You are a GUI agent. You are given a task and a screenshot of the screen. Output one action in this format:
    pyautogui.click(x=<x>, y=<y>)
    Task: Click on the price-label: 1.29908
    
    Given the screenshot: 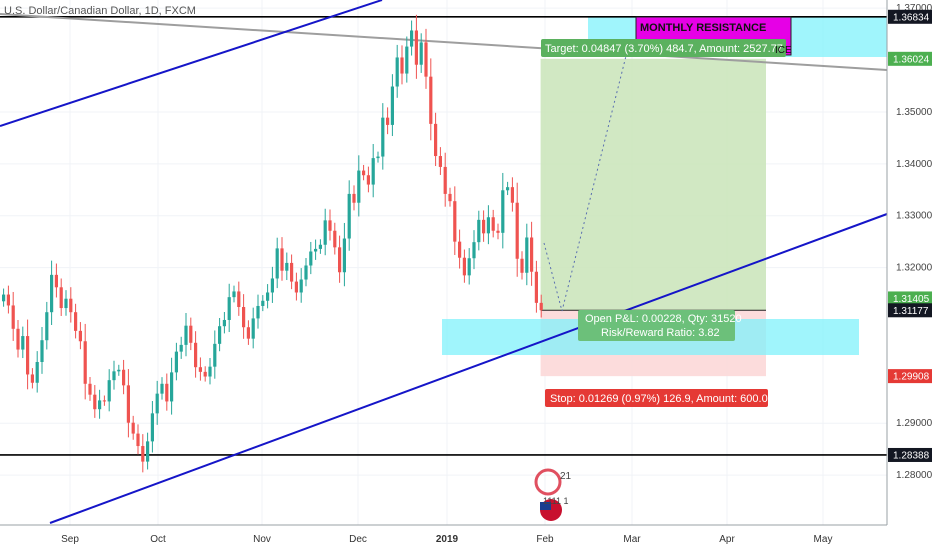 What is the action you would take?
    pyautogui.click(x=911, y=377)
    